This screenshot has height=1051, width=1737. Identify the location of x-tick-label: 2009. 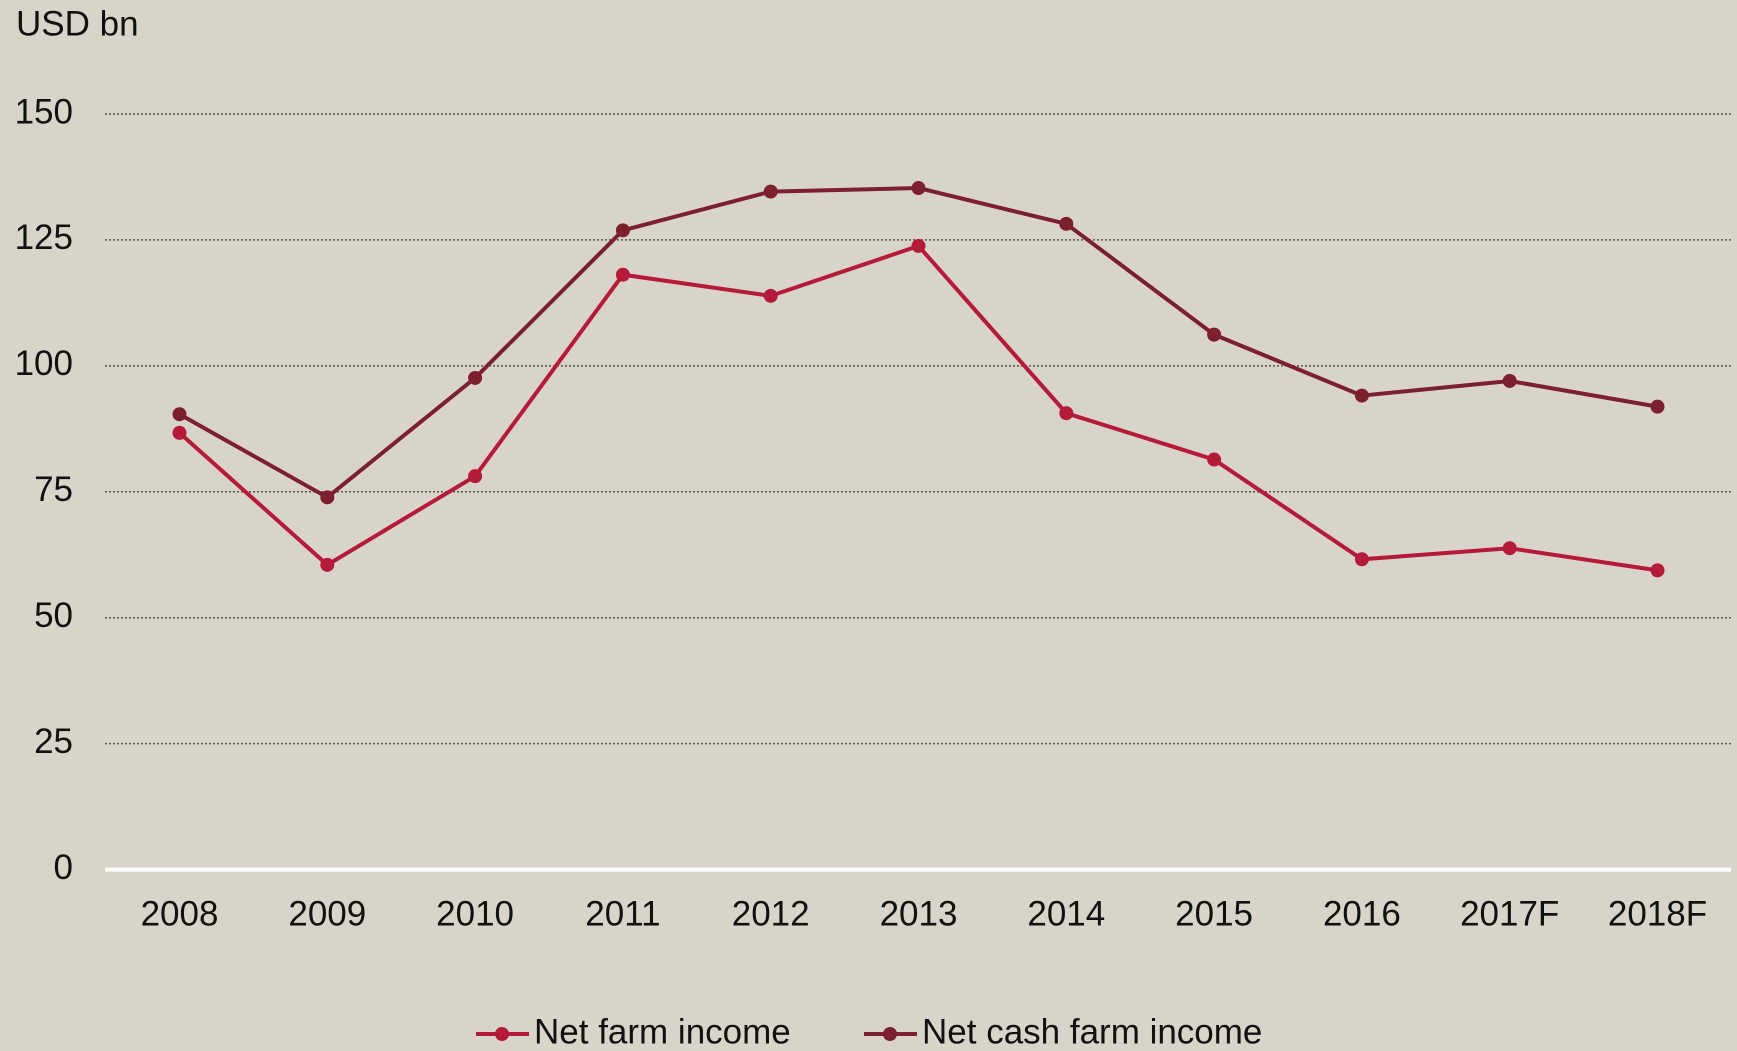
(327, 913).